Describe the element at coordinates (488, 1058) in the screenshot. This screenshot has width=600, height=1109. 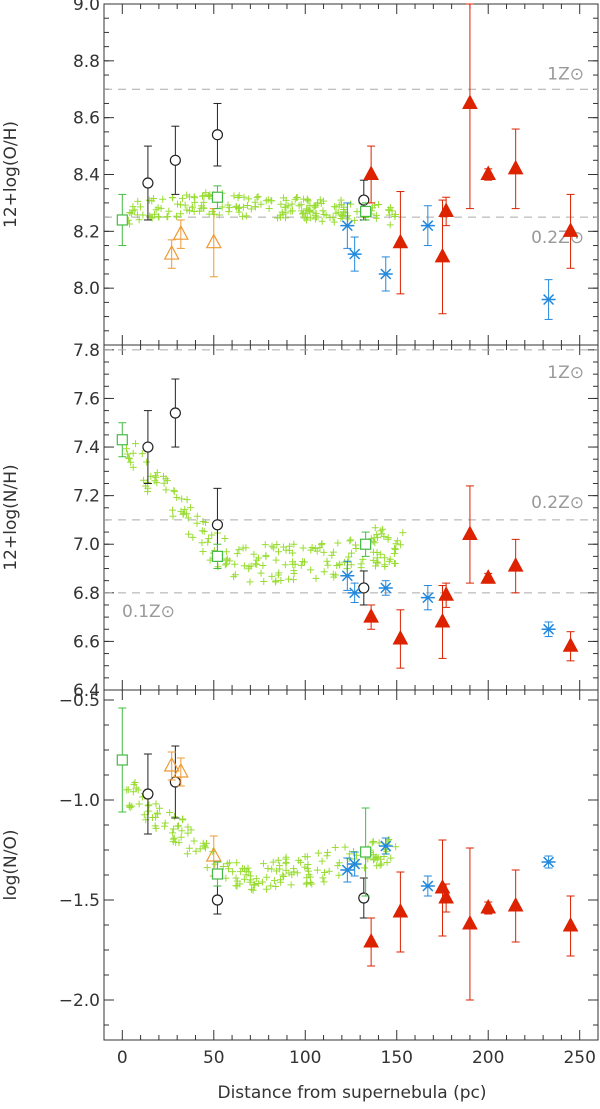
I see `x-tick-label: 200` at that location.